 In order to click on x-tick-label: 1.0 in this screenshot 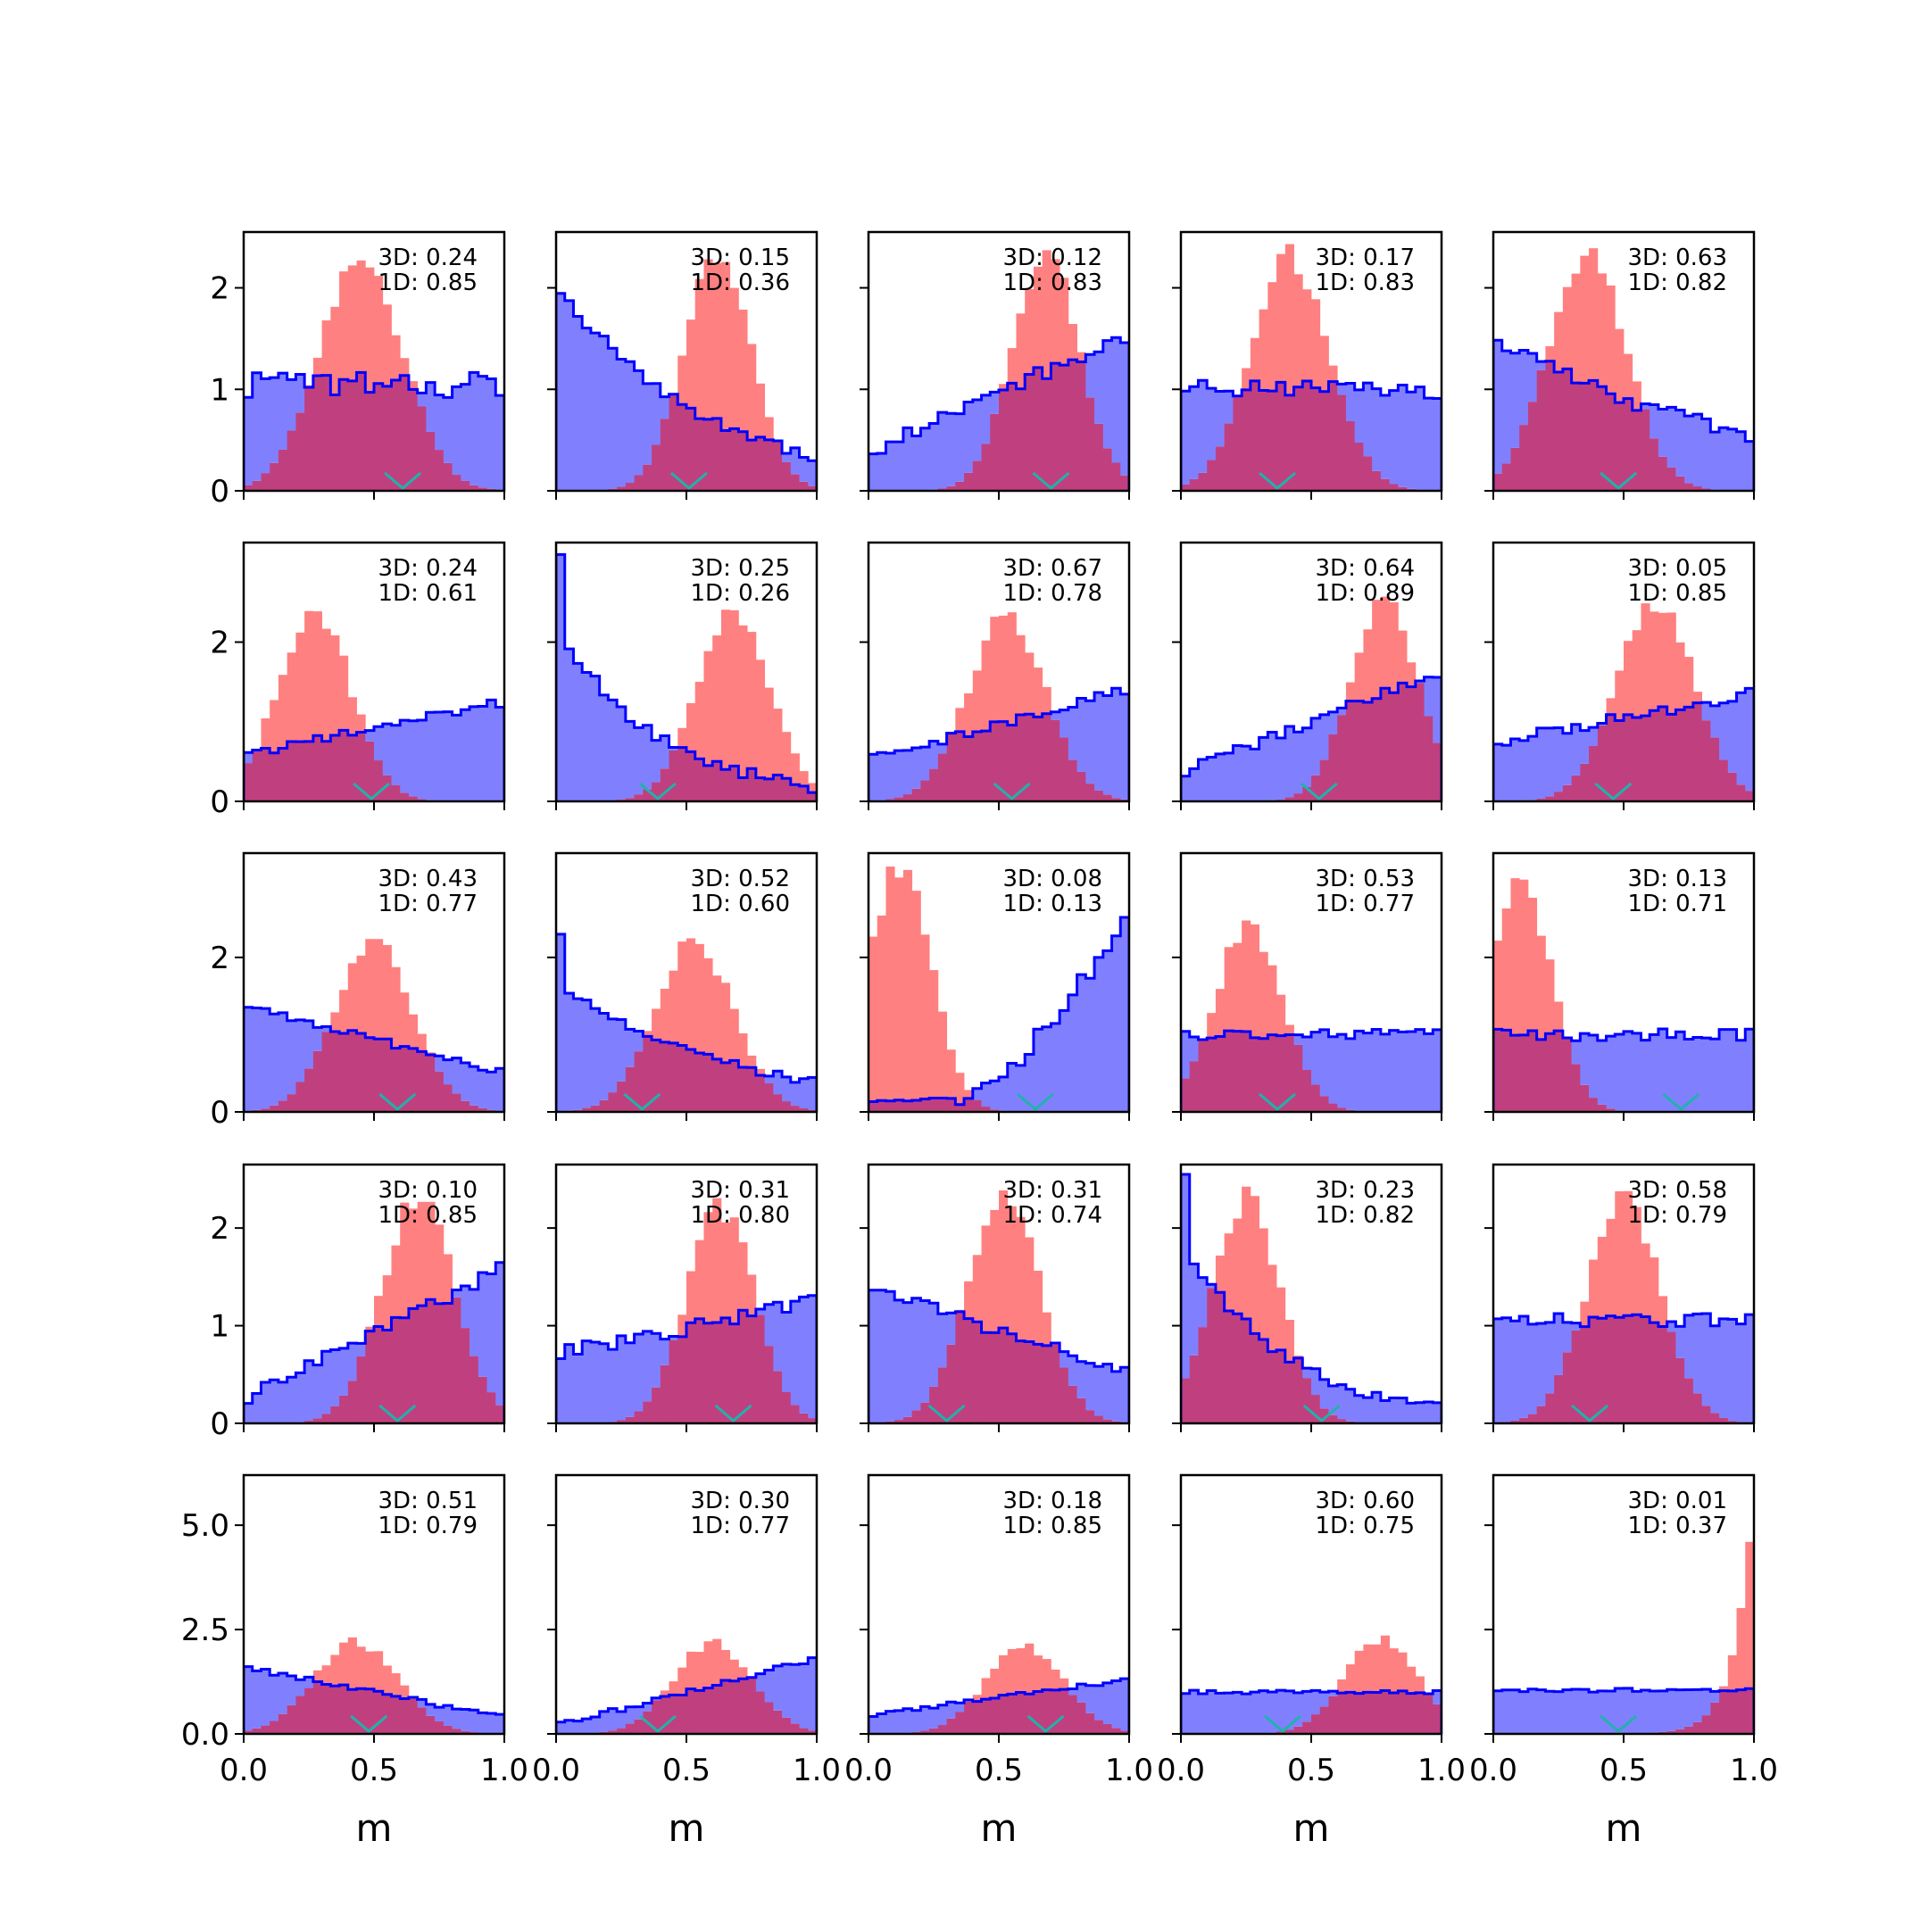, I will do `click(817, 1770)`.